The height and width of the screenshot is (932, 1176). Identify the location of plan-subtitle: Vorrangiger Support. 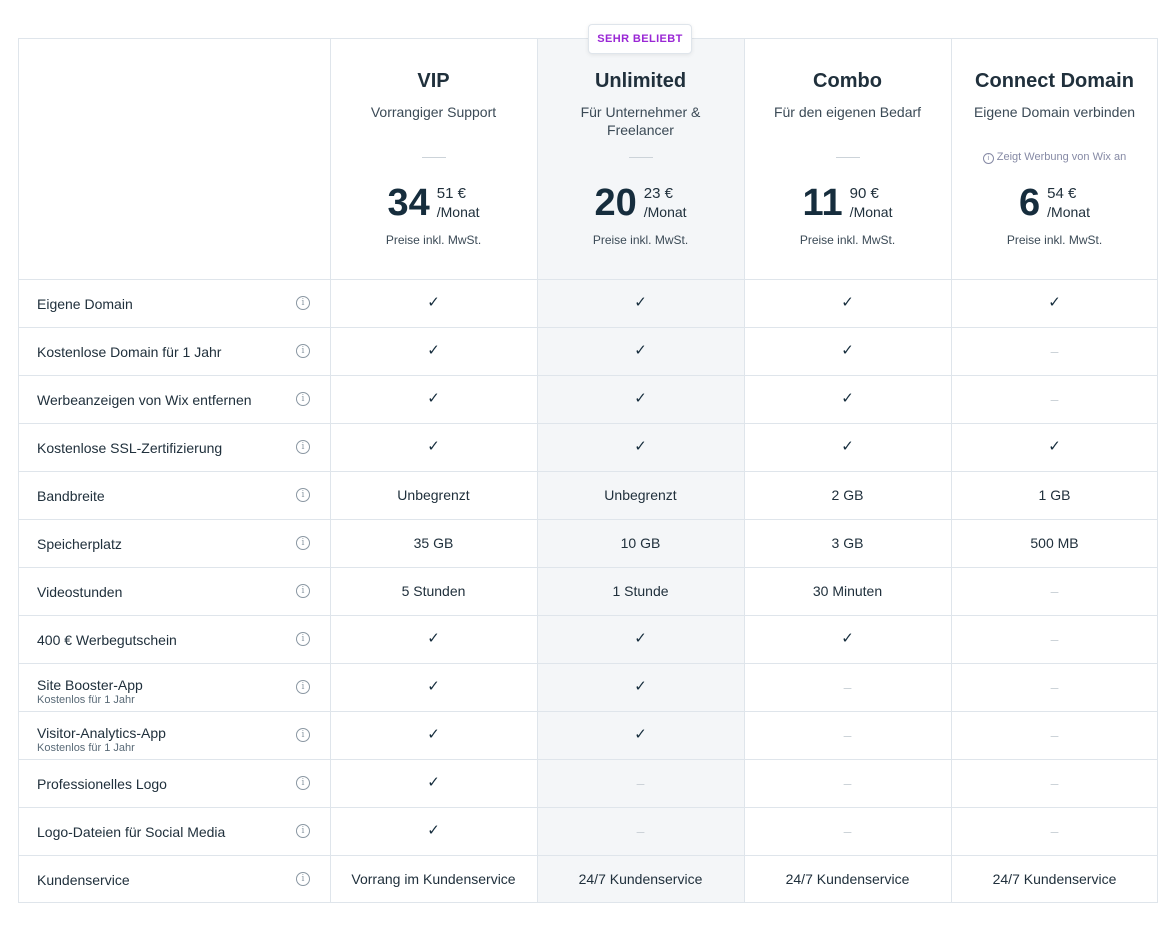
(433, 112).